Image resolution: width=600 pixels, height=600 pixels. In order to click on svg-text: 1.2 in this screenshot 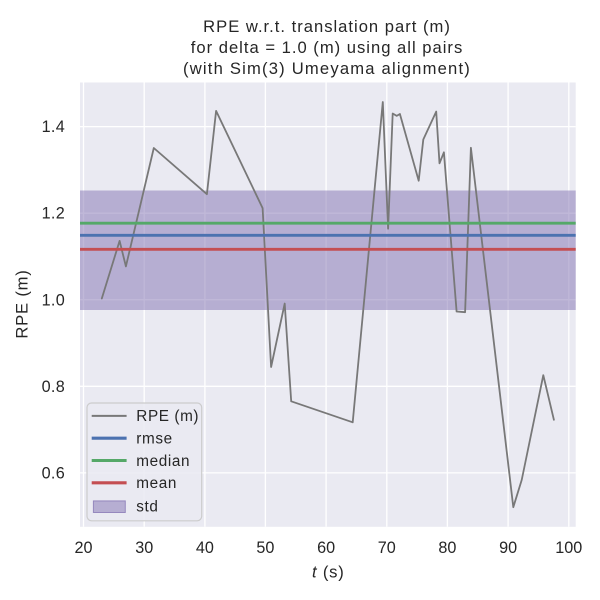, I will do `click(53, 214)`.